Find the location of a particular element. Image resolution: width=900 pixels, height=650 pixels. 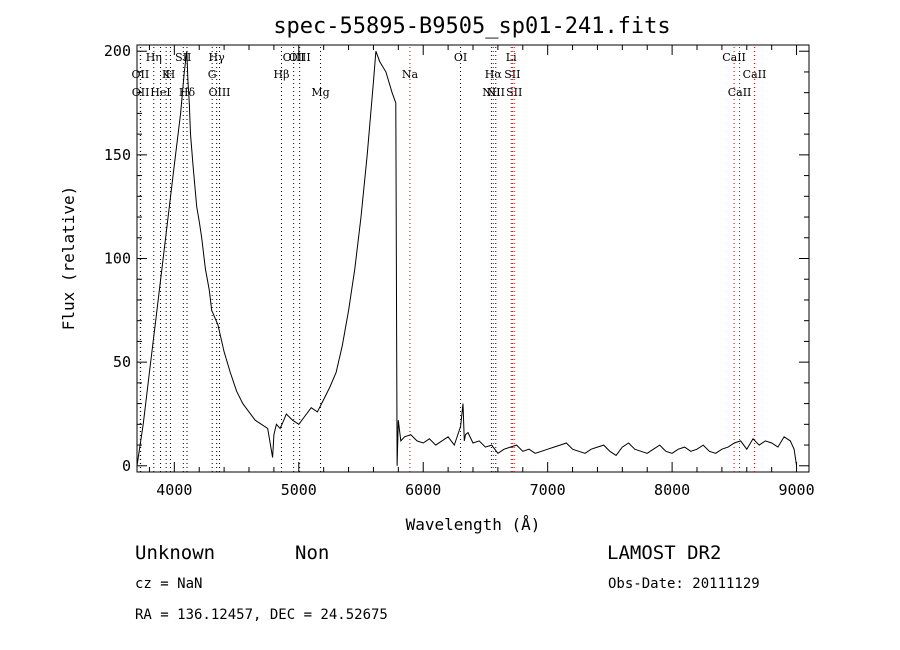

spectral-line-label: Mg is located at coordinates (320, 92).